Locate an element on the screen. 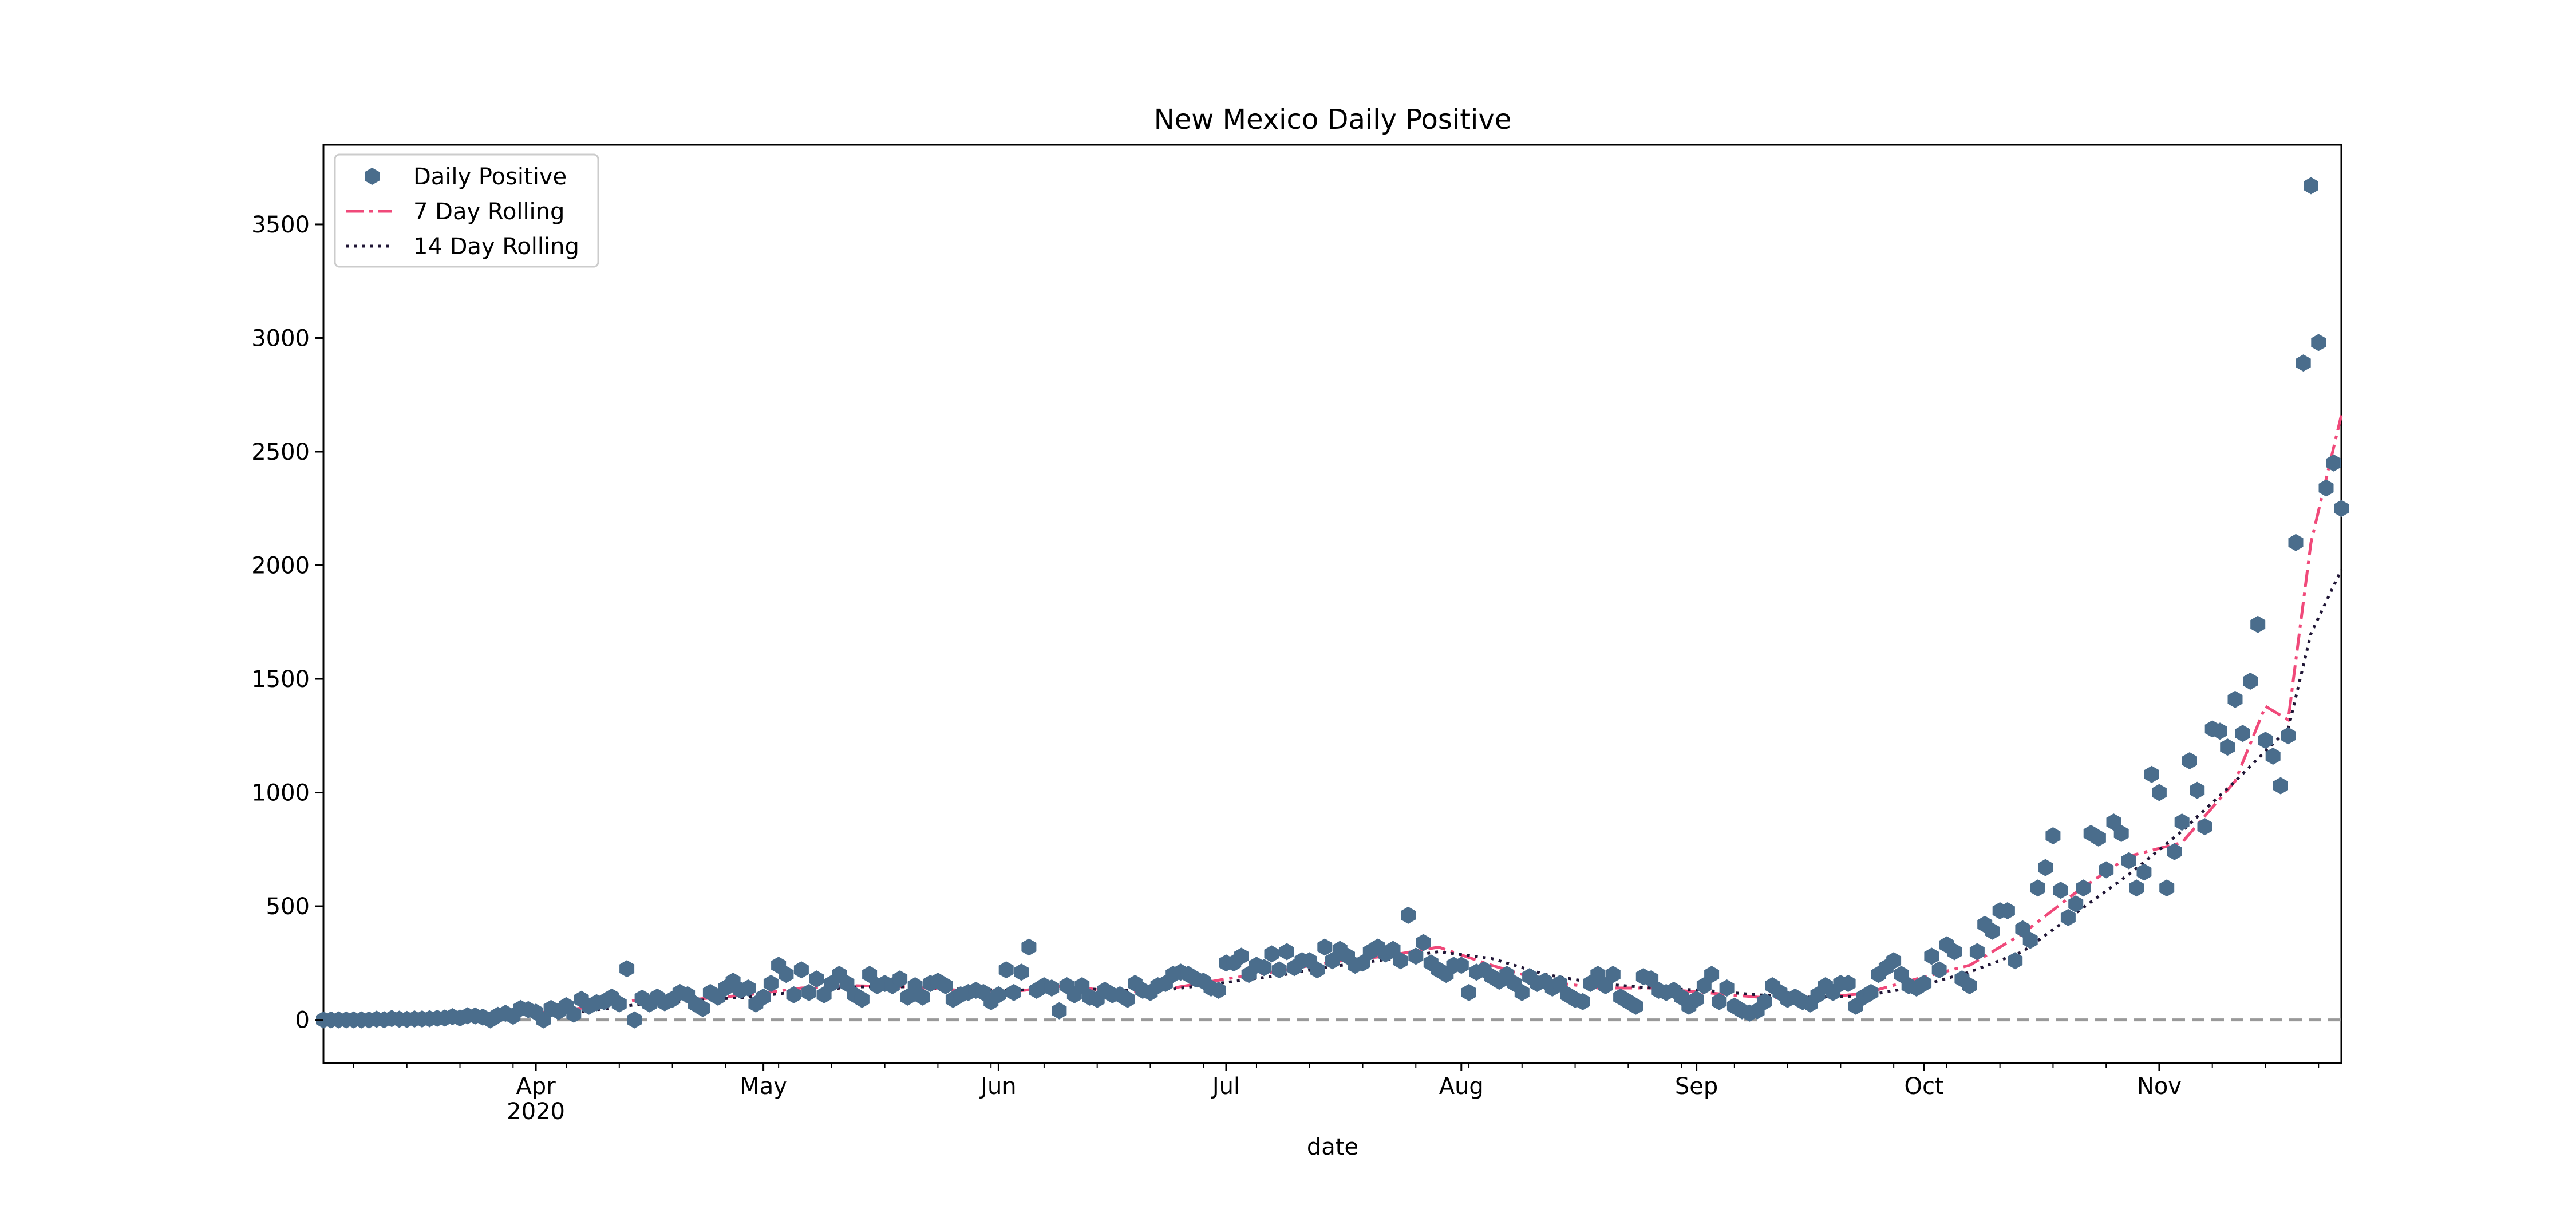 The image size is (2576, 1205). x-tick-sublabel: 2020 is located at coordinates (536, 1112).